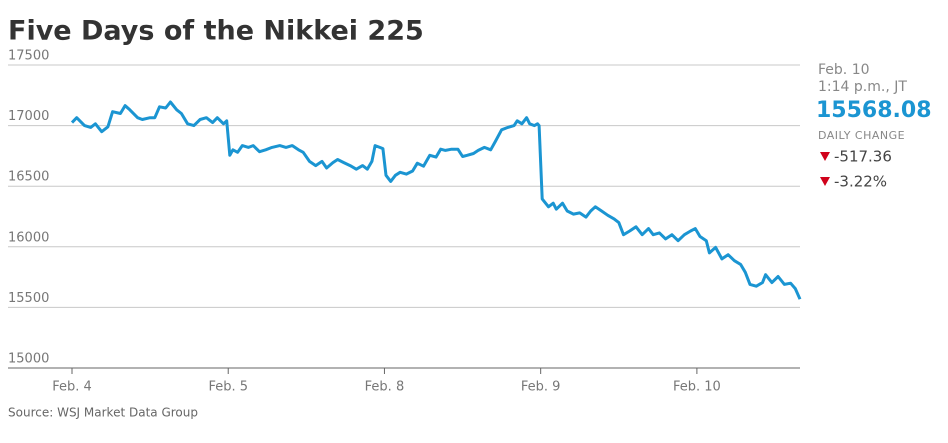 The image size is (948, 443). What do you see at coordinates (28, 177) in the screenshot?
I see `y-tick-label: 16500` at bounding box center [28, 177].